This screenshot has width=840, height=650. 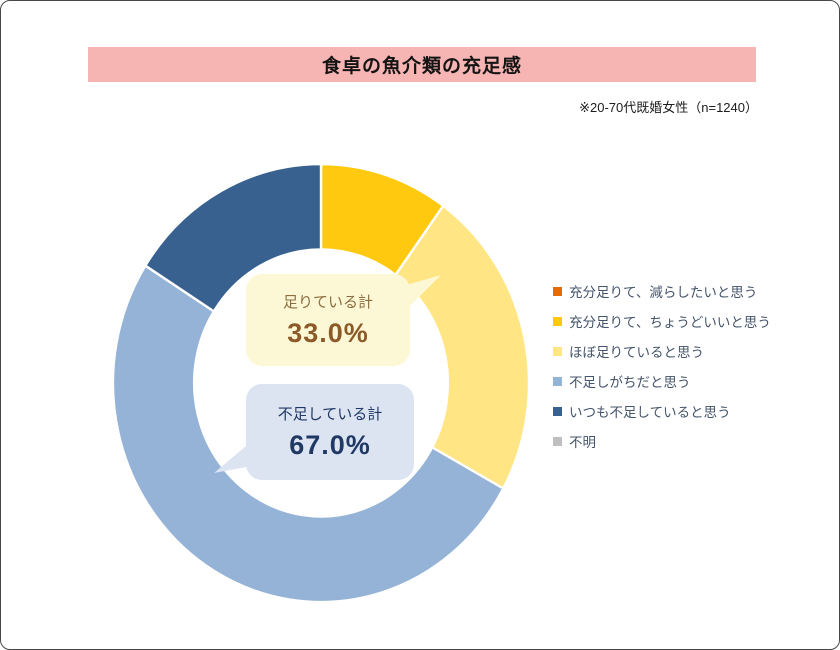 I want to click on callout-insufficient-value: 67.0%, so click(x=330, y=445).